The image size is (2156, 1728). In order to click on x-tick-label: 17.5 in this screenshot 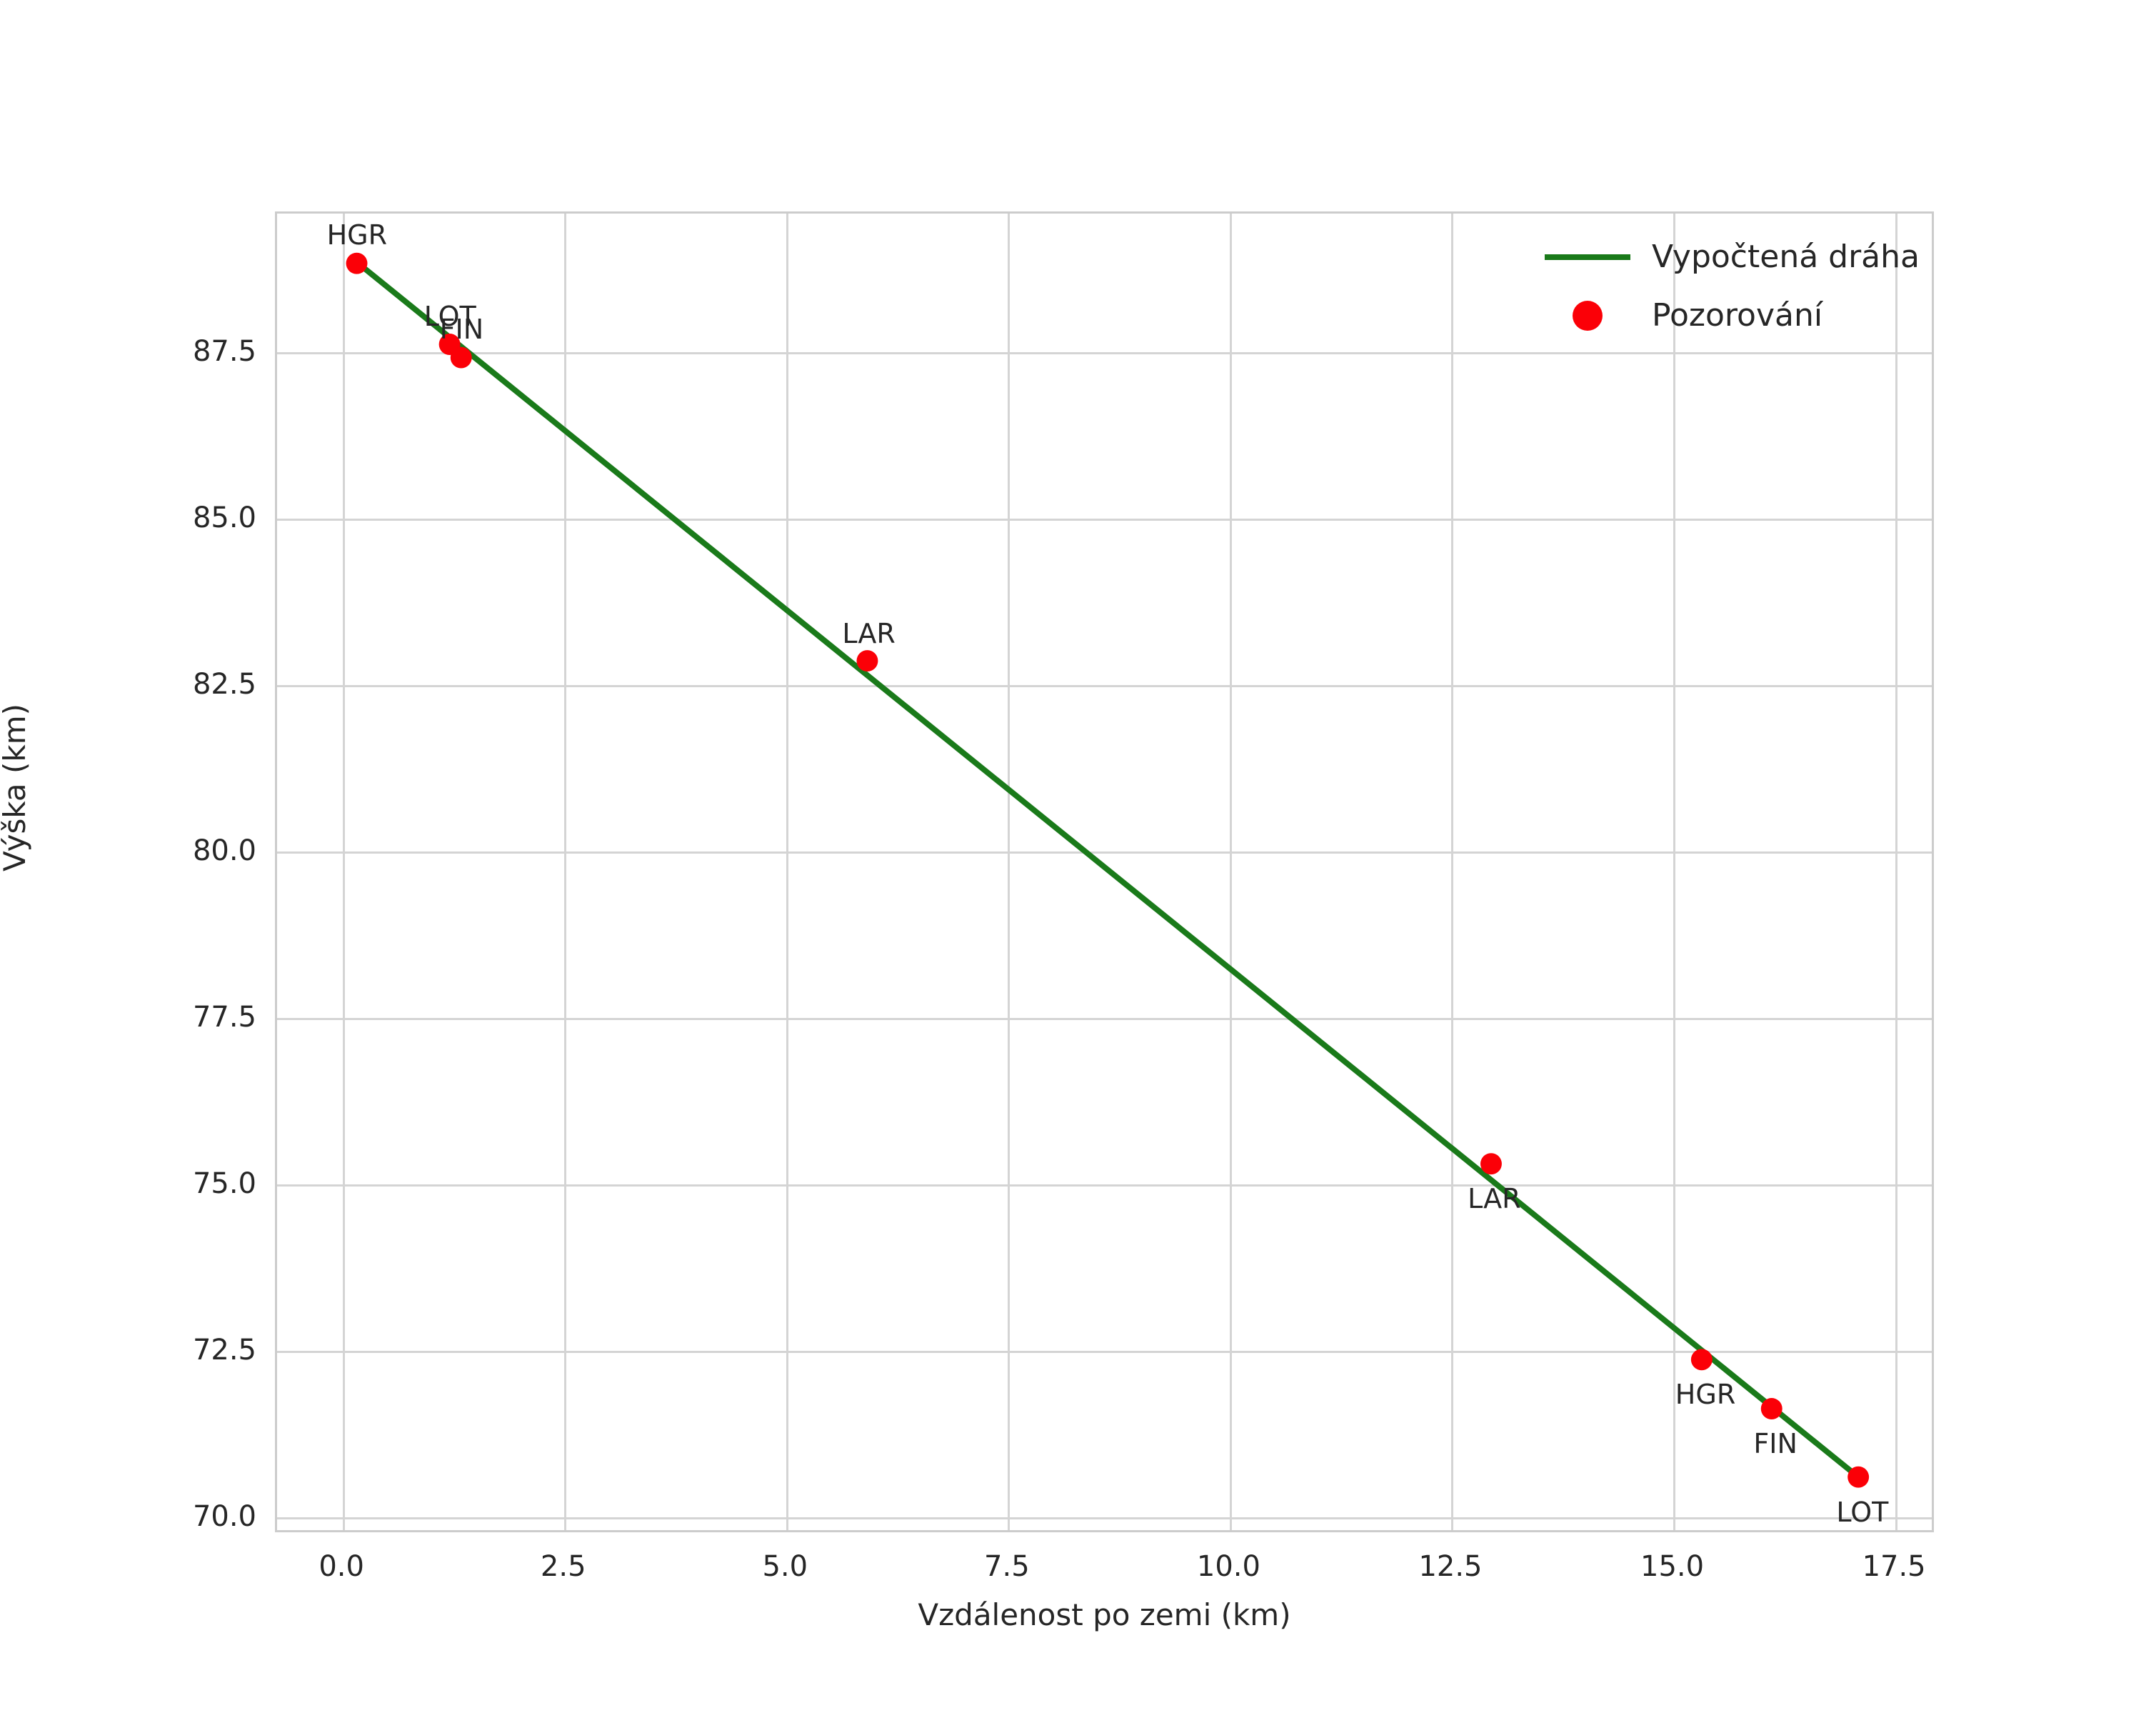, I will do `click(1894, 1566)`.